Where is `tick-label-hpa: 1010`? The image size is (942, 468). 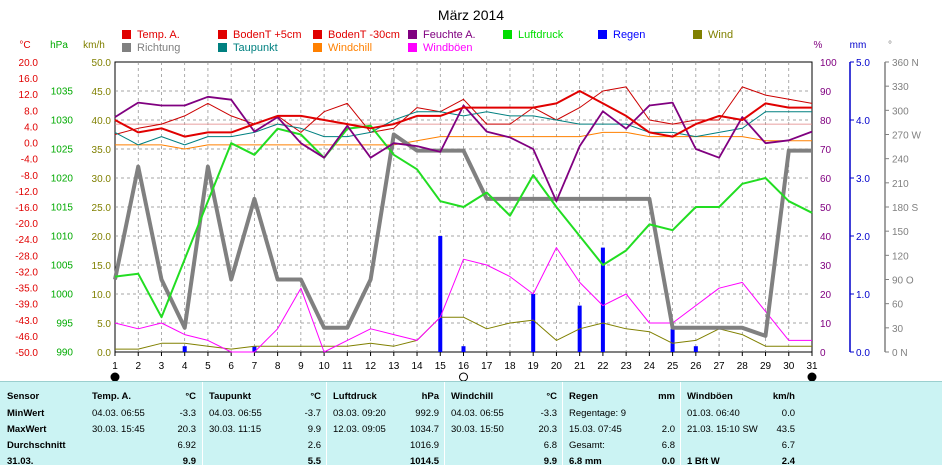 tick-label-hpa: 1010 is located at coordinates (62, 237).